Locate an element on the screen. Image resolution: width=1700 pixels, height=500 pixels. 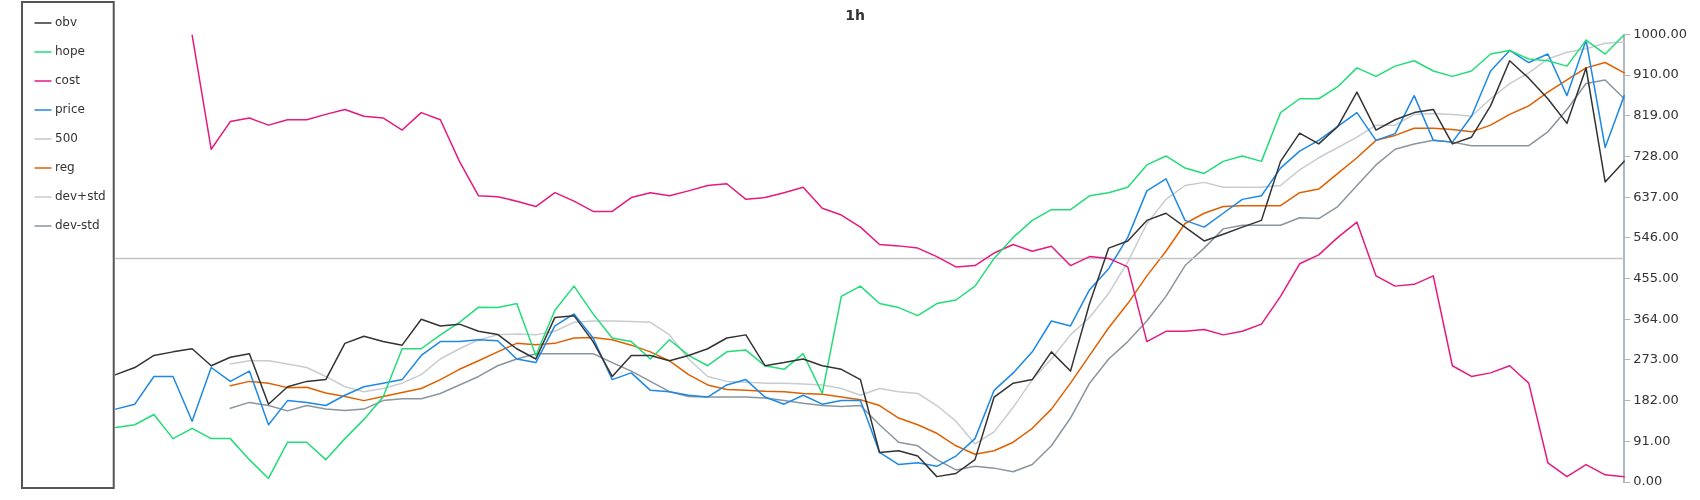
y-tick-label: 546.00 is located at coordinates (1656, 237).